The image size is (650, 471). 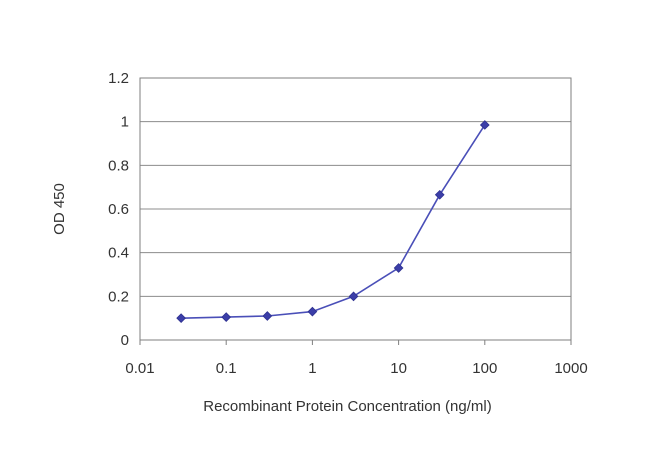 What do you see at coordinates (118, 253) in the screenshot?
I see `y-tick-label: 0.4` at bounding box center [118, 253].